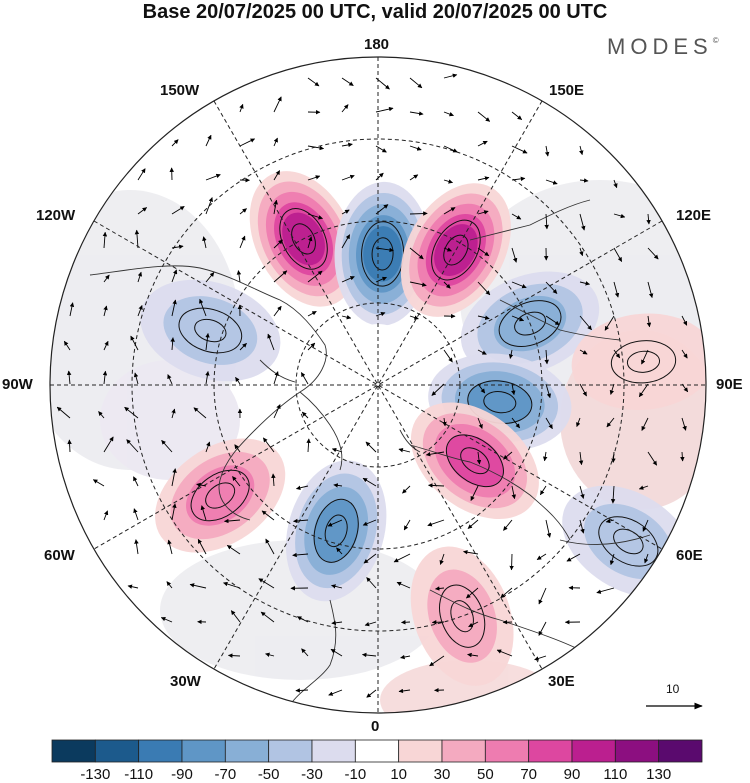 The image size is (750, 783). I want to click on brand-mark: ©, so click(715, 40).